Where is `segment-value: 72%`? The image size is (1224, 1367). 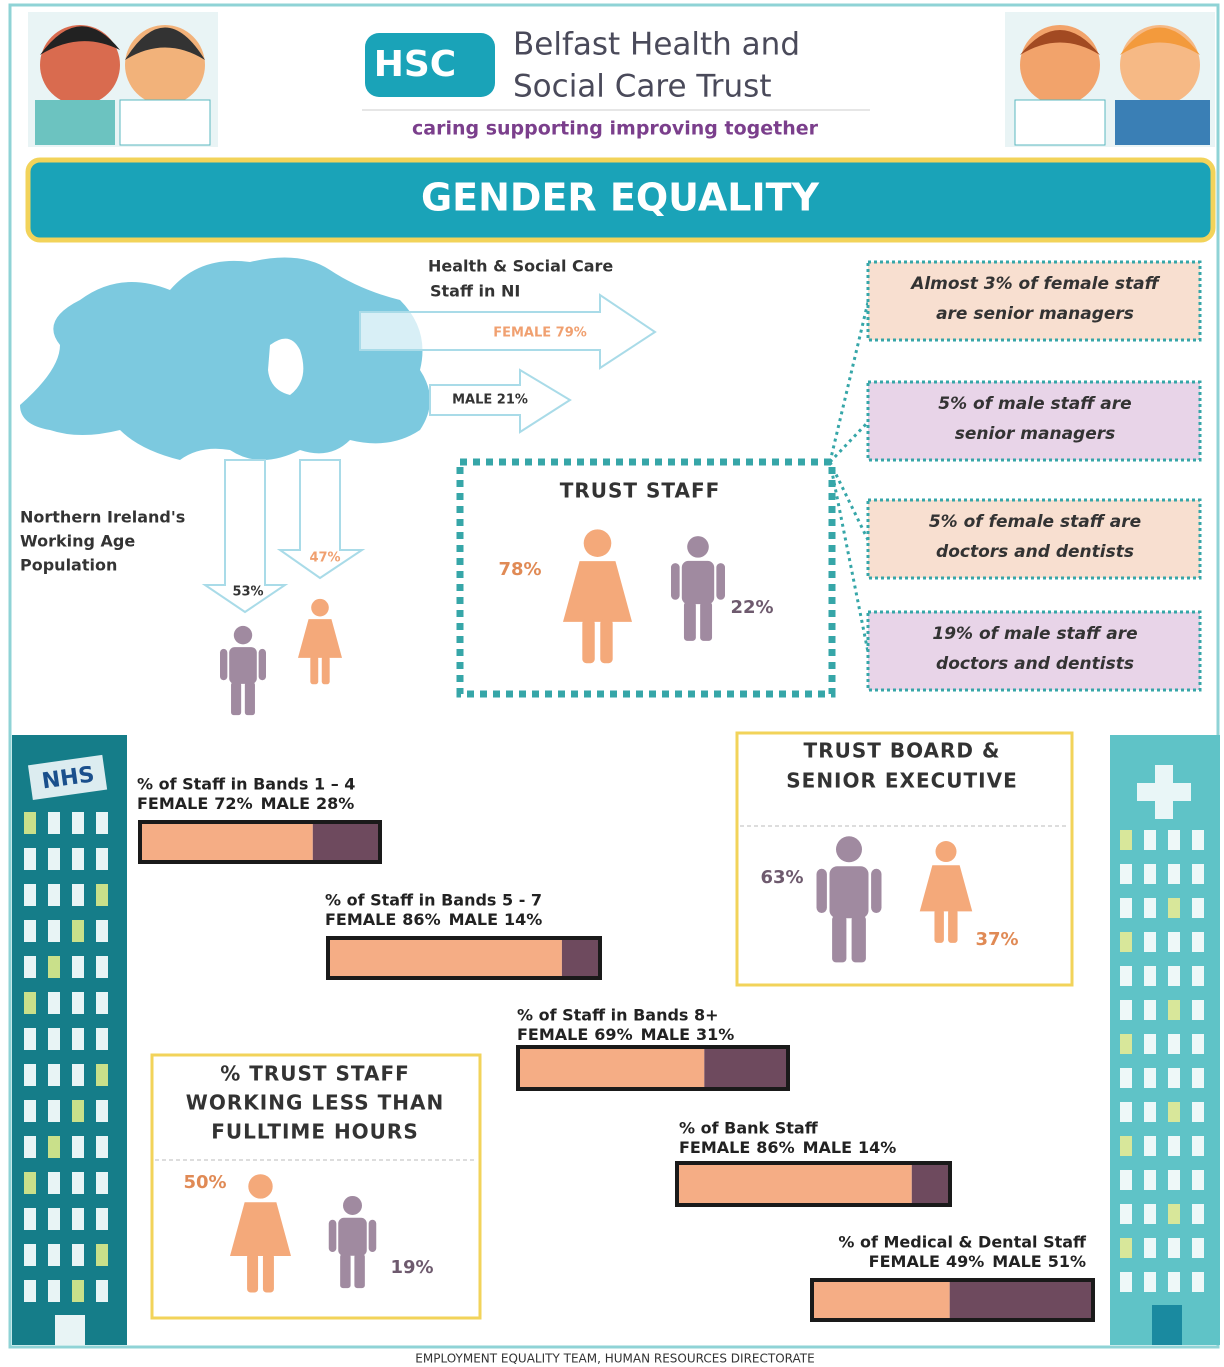
segment-value: 72% is located at coordinates (233, 803).